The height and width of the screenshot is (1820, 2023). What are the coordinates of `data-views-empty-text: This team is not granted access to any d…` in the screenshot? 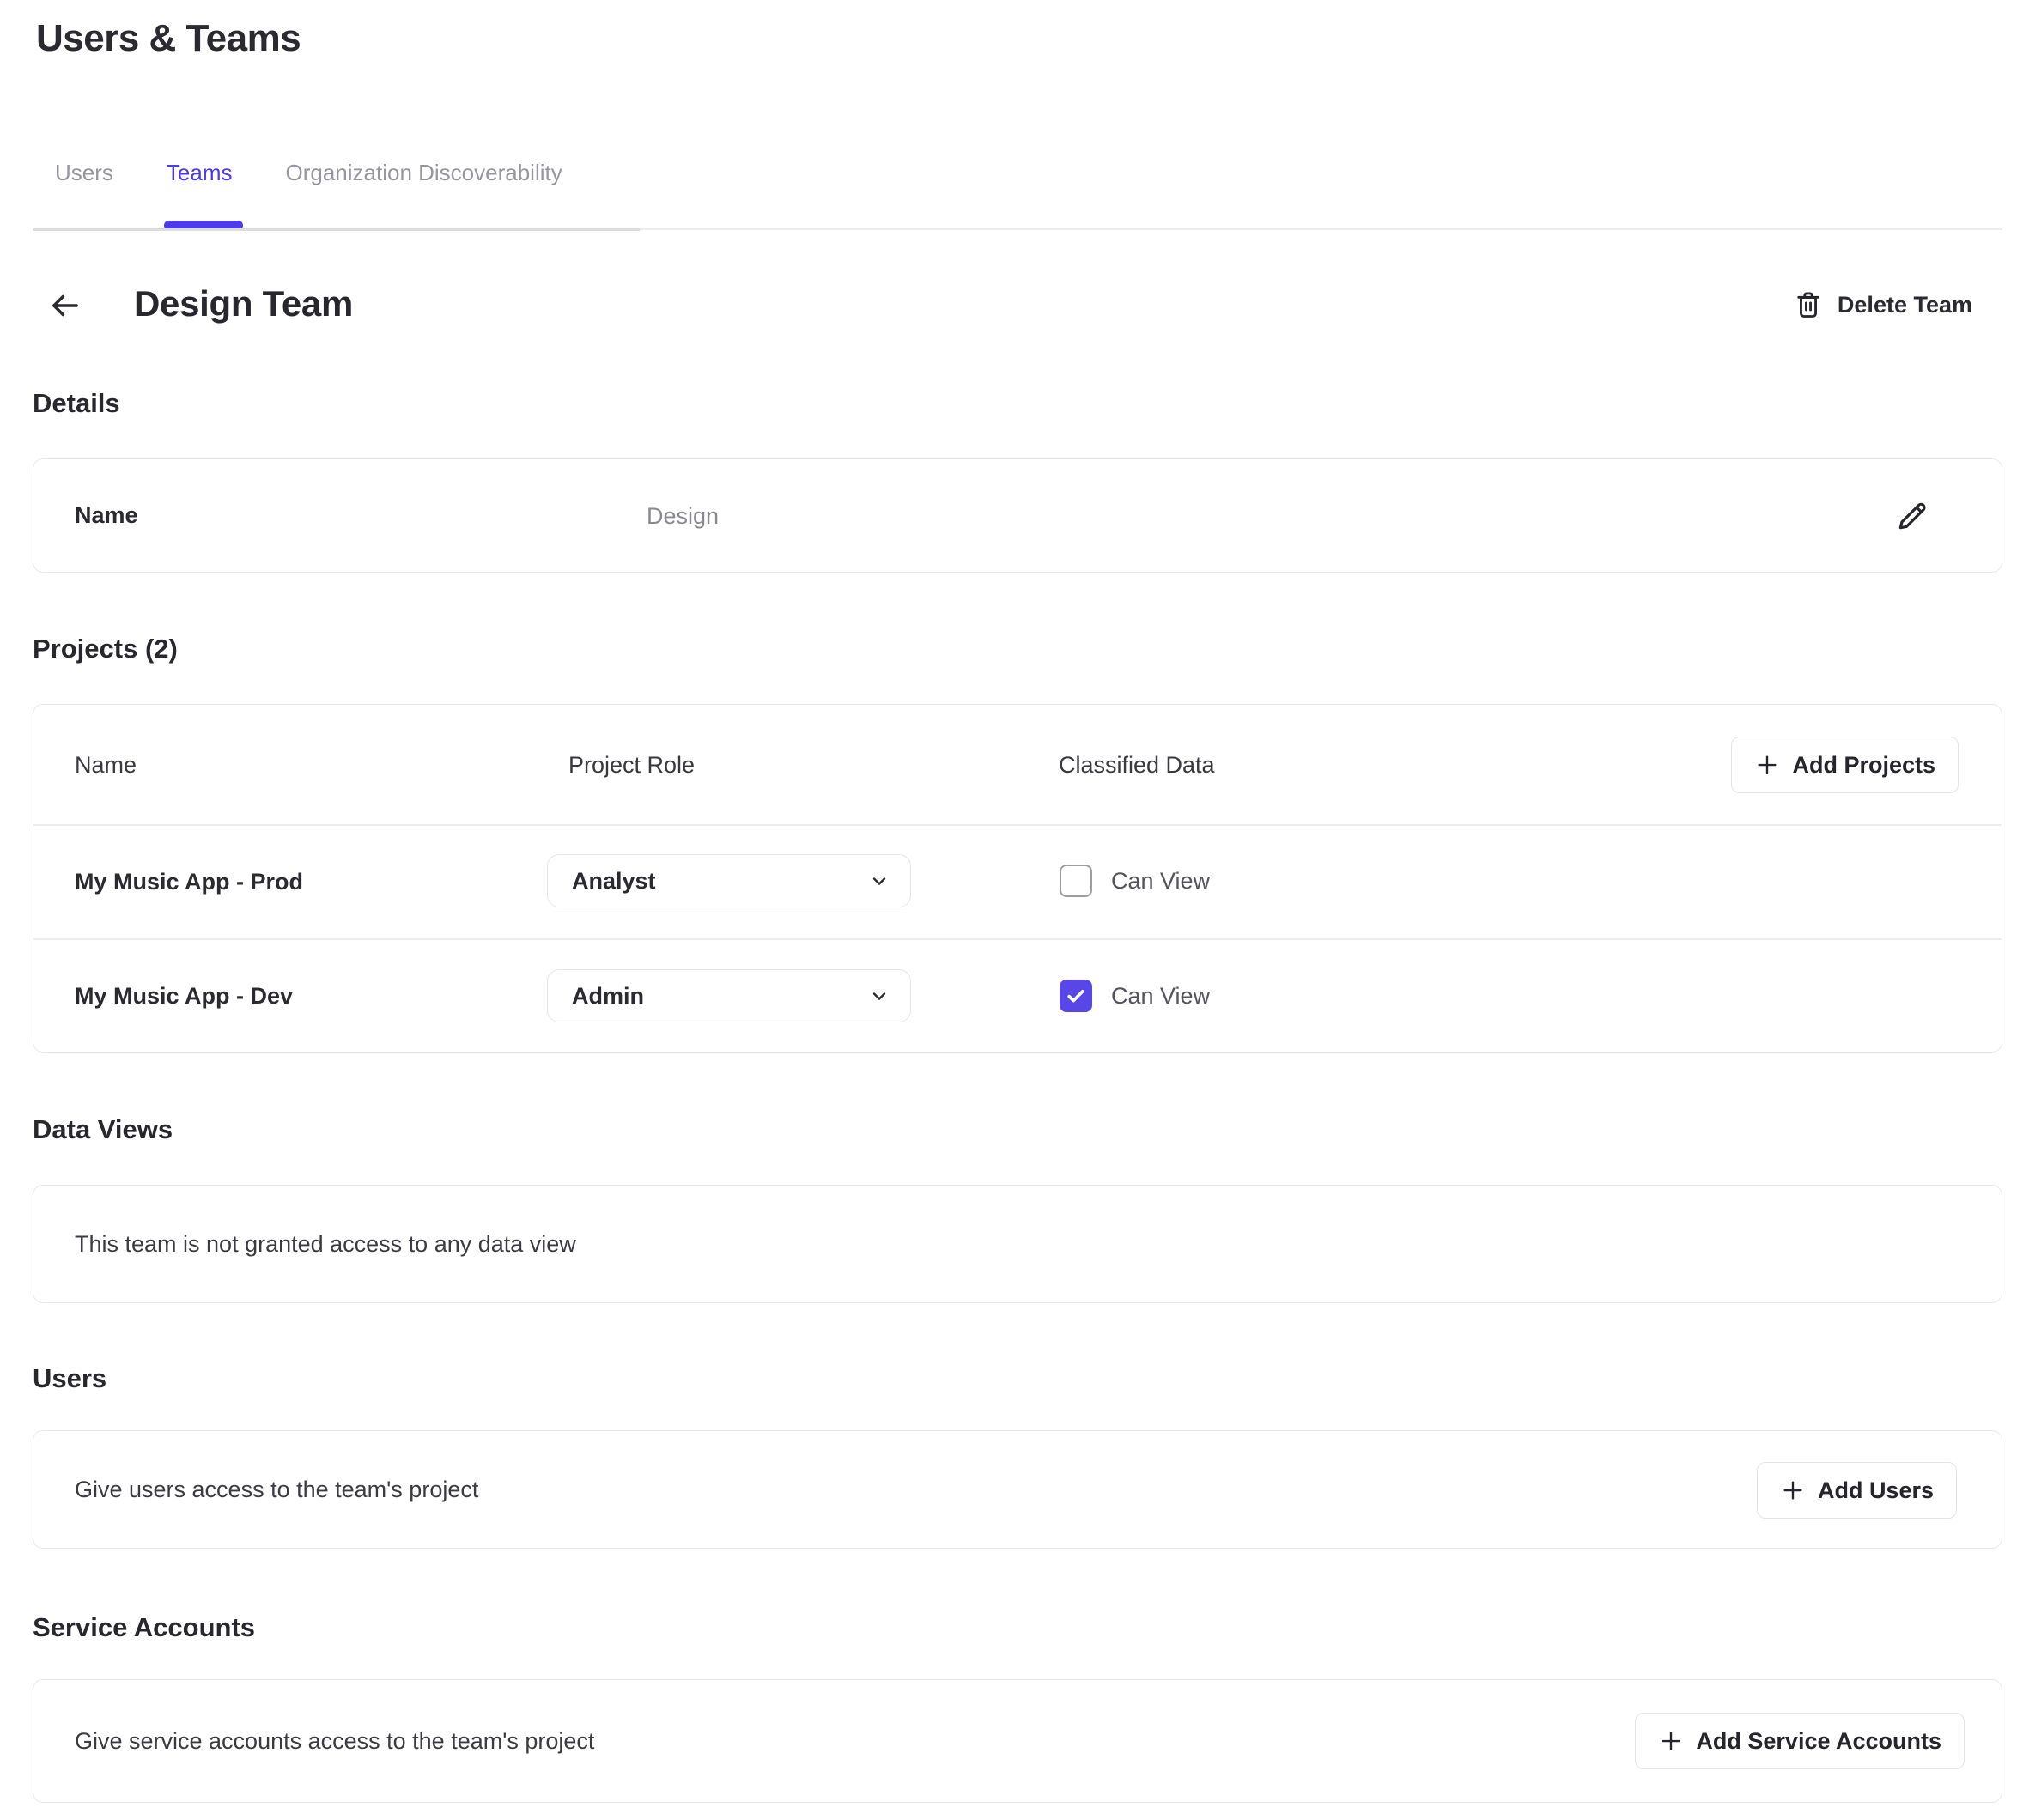 It's located at (325, 1244).